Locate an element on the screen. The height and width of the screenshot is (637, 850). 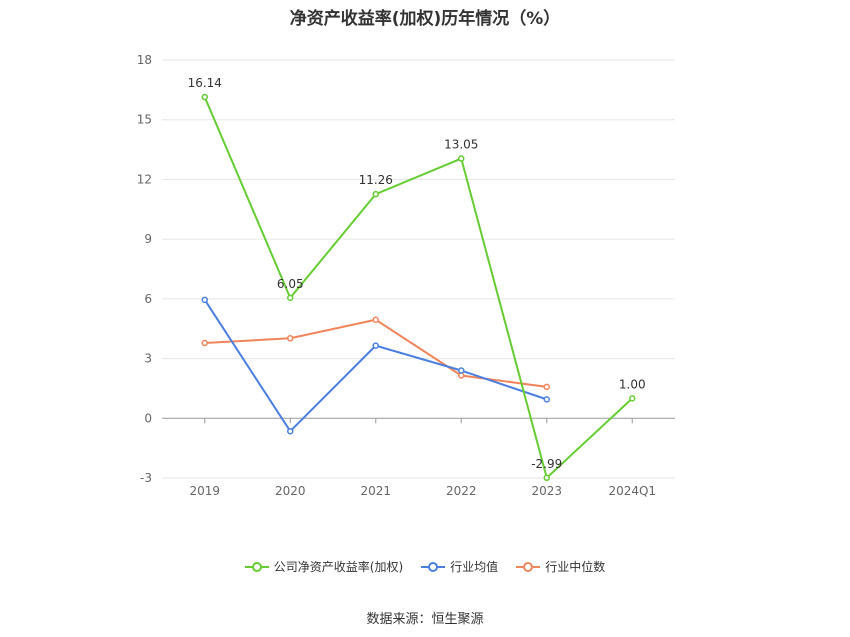
data-label: 13.05 is located at coordinates (461, 145).